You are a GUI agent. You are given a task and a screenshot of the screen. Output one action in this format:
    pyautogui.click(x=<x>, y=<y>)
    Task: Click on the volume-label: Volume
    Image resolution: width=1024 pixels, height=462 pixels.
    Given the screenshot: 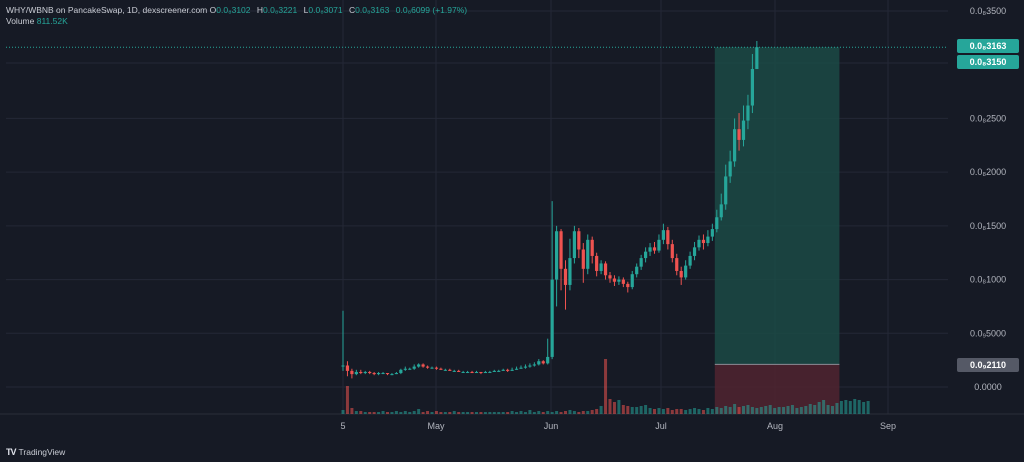 What is the action you would take?
    pyautogui.click(x=20, y=21)
    